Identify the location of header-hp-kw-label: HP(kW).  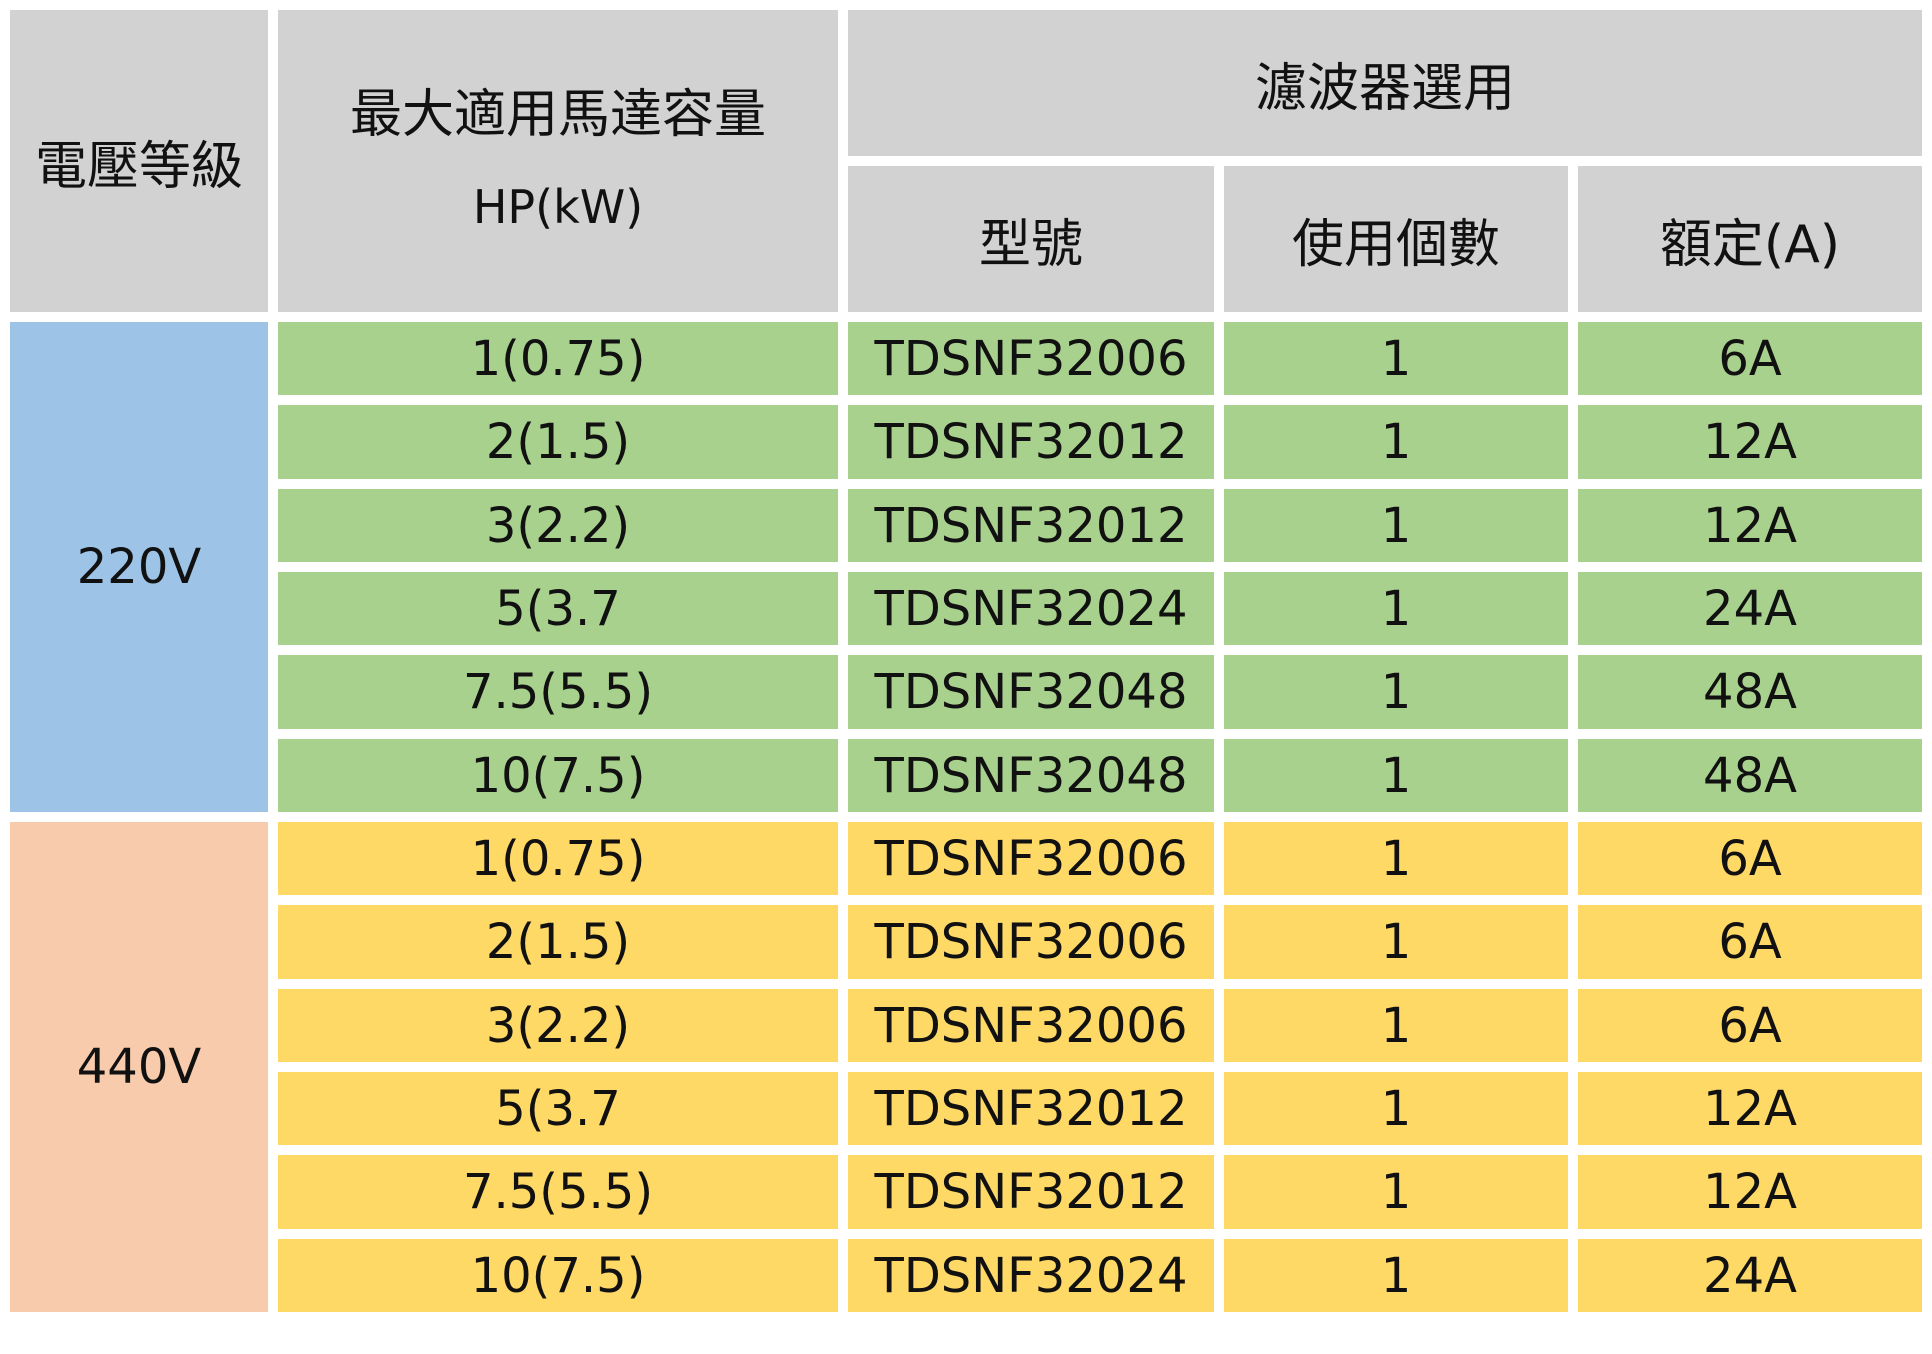
(558, 207).